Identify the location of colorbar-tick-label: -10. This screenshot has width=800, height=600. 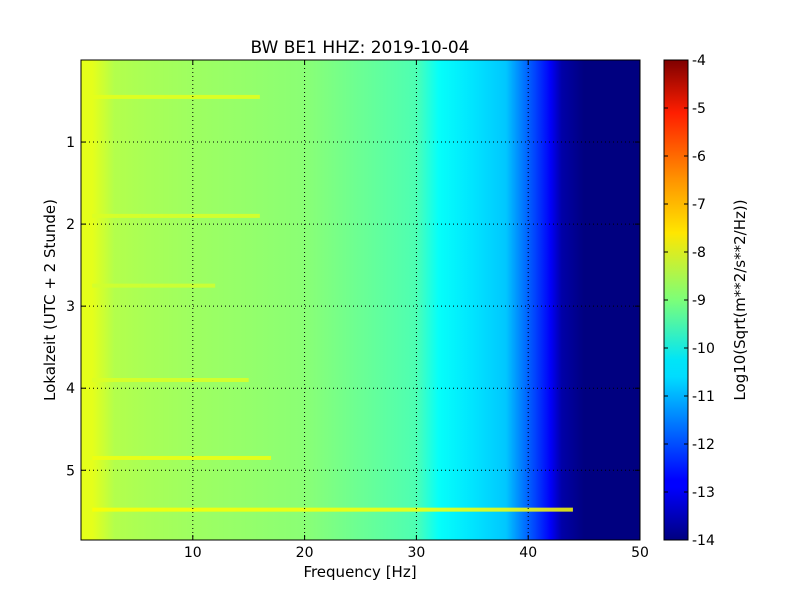
(703, 349).